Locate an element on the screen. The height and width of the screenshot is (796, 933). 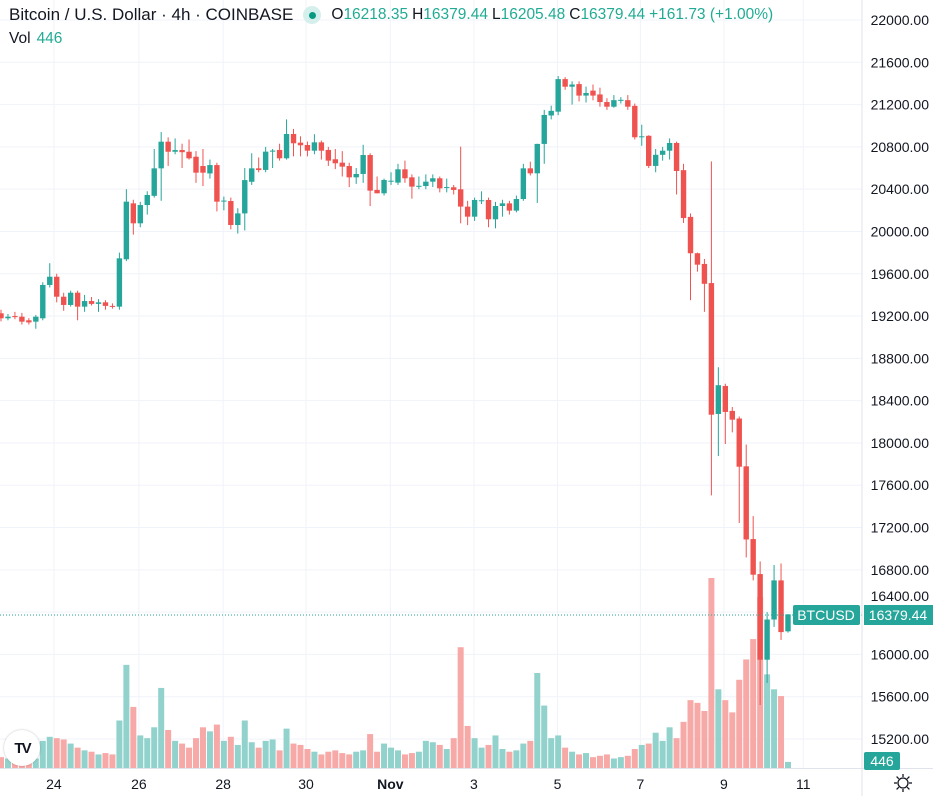
open-value: 16218.35 is located at coordinates (376, 14).